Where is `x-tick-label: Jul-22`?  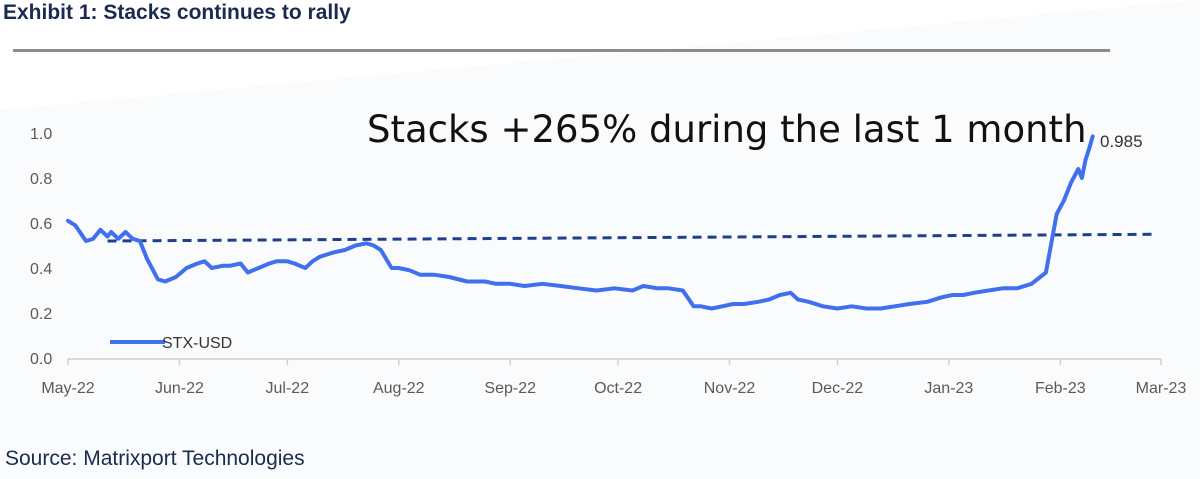 x-tick-label: Jul-22 is located at coordinates (288, 388).